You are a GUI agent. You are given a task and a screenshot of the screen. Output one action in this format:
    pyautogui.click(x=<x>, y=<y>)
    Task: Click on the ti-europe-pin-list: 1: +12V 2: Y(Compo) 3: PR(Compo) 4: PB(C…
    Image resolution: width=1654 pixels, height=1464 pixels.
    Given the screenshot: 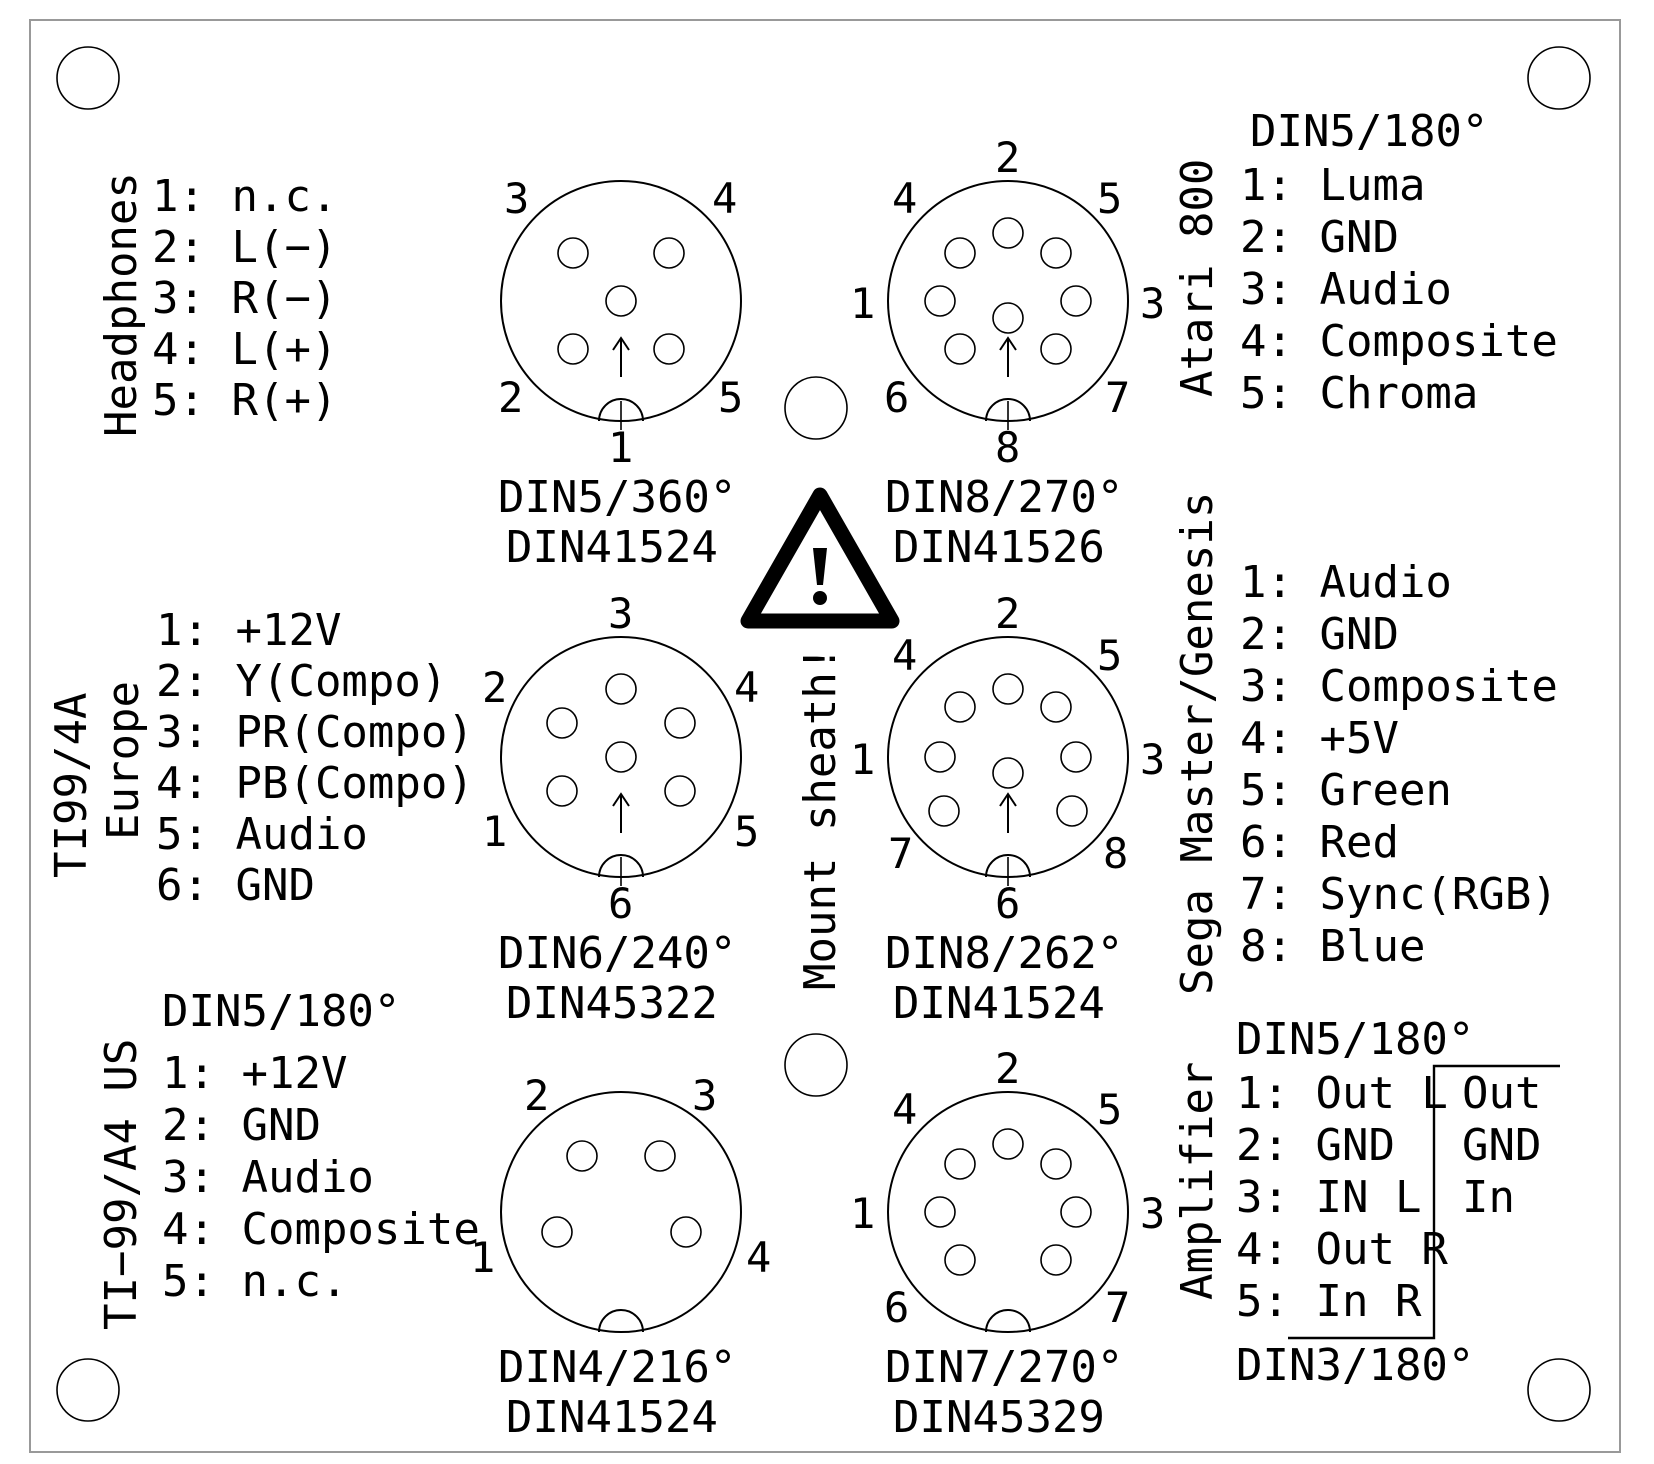 What is the action you would take?
    pyautogui.click(x=315, y=758)
    